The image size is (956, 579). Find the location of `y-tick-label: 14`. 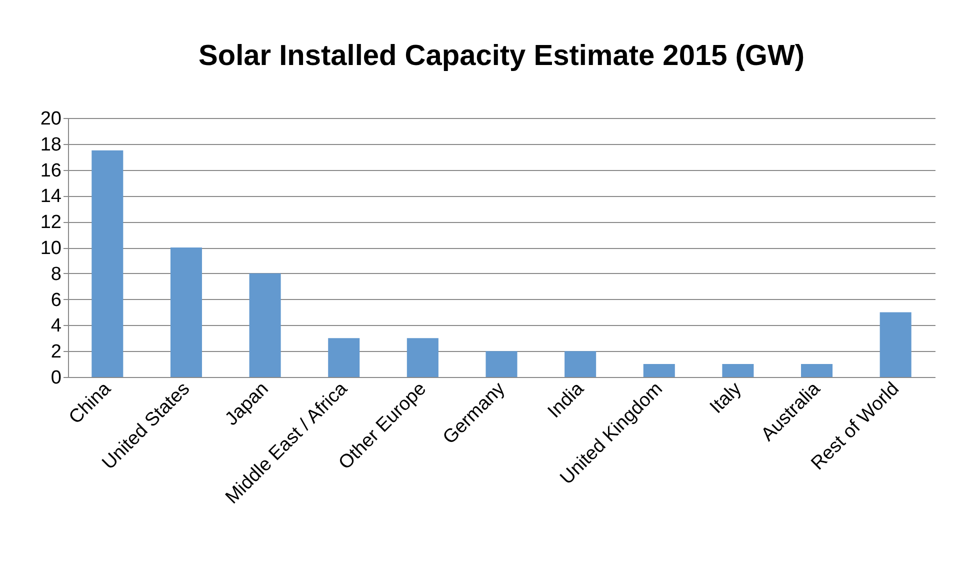

y-tick-label: 14 is located at coordinates (51, 197).